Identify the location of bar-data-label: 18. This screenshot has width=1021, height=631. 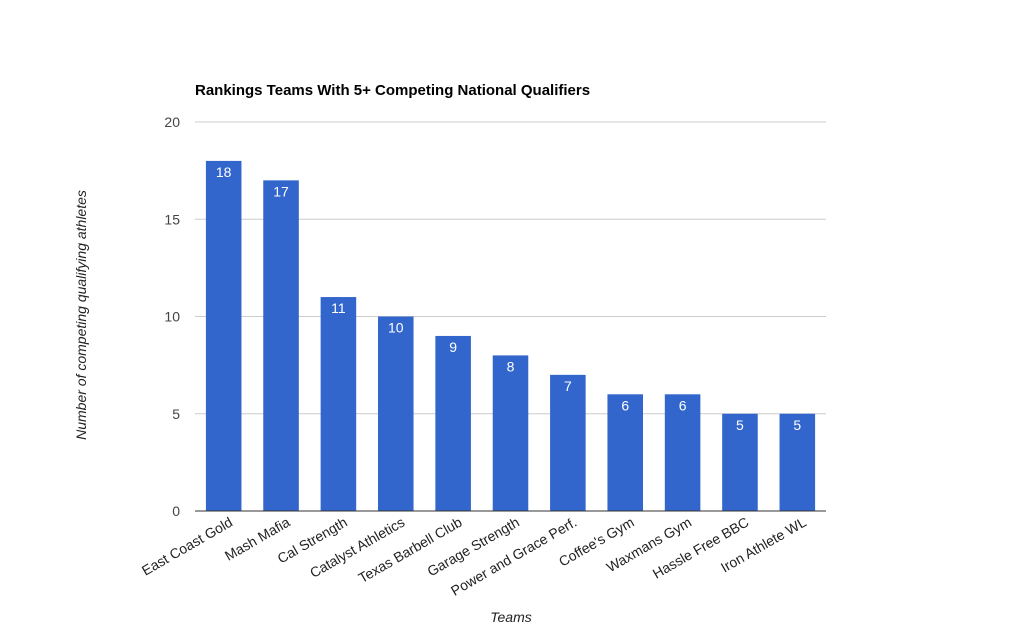
(224, 172).